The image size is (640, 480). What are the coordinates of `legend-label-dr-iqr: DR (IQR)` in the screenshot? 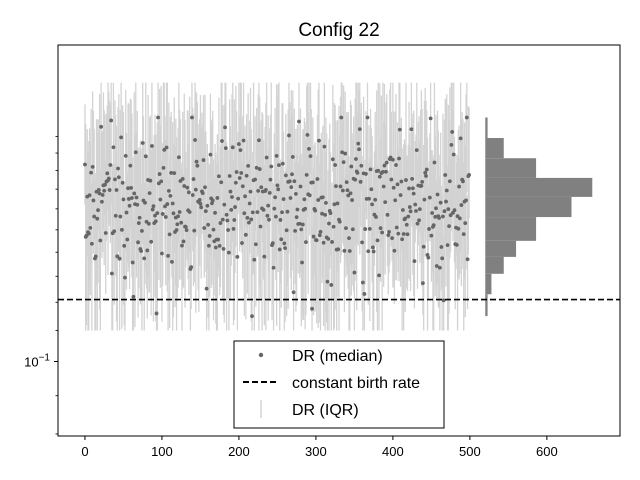 It's located at (325, 410).